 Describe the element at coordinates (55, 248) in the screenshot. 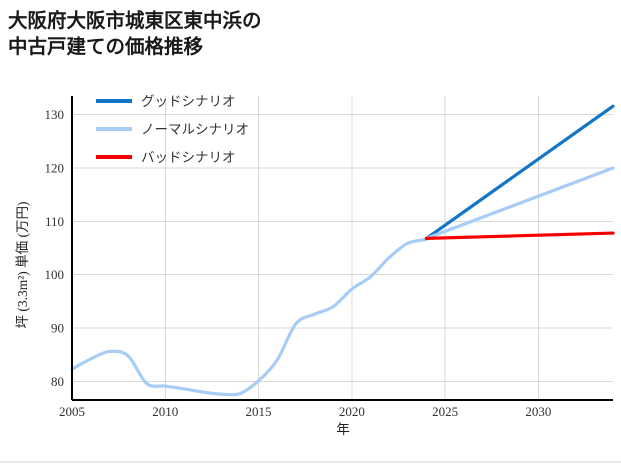

I see `y-axis-tick-labels: 80 90 100 110 120 130` at that location.